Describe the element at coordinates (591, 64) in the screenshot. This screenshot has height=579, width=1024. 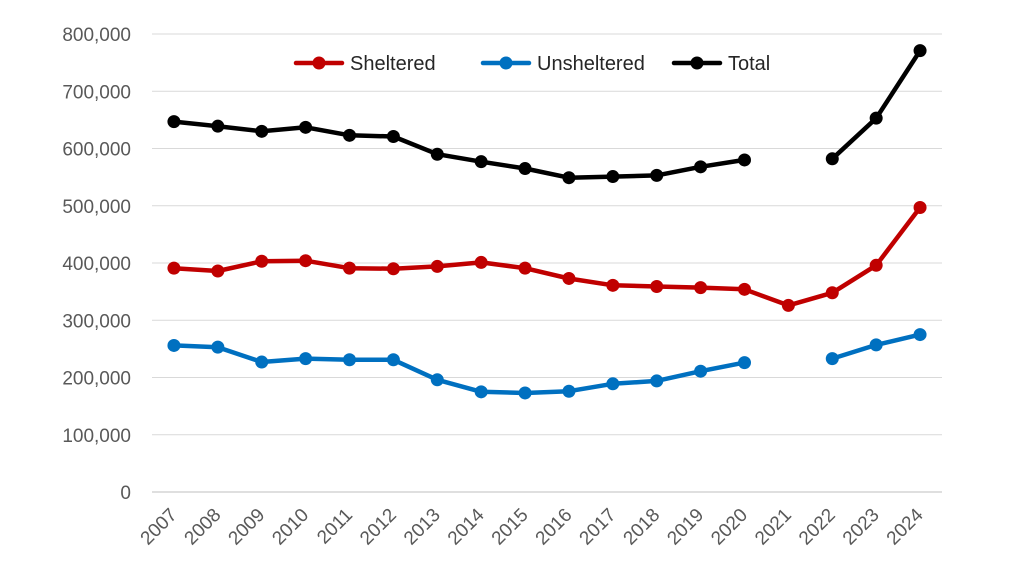
I see `legend-label-unsheltered: Unsheltered` at that location.